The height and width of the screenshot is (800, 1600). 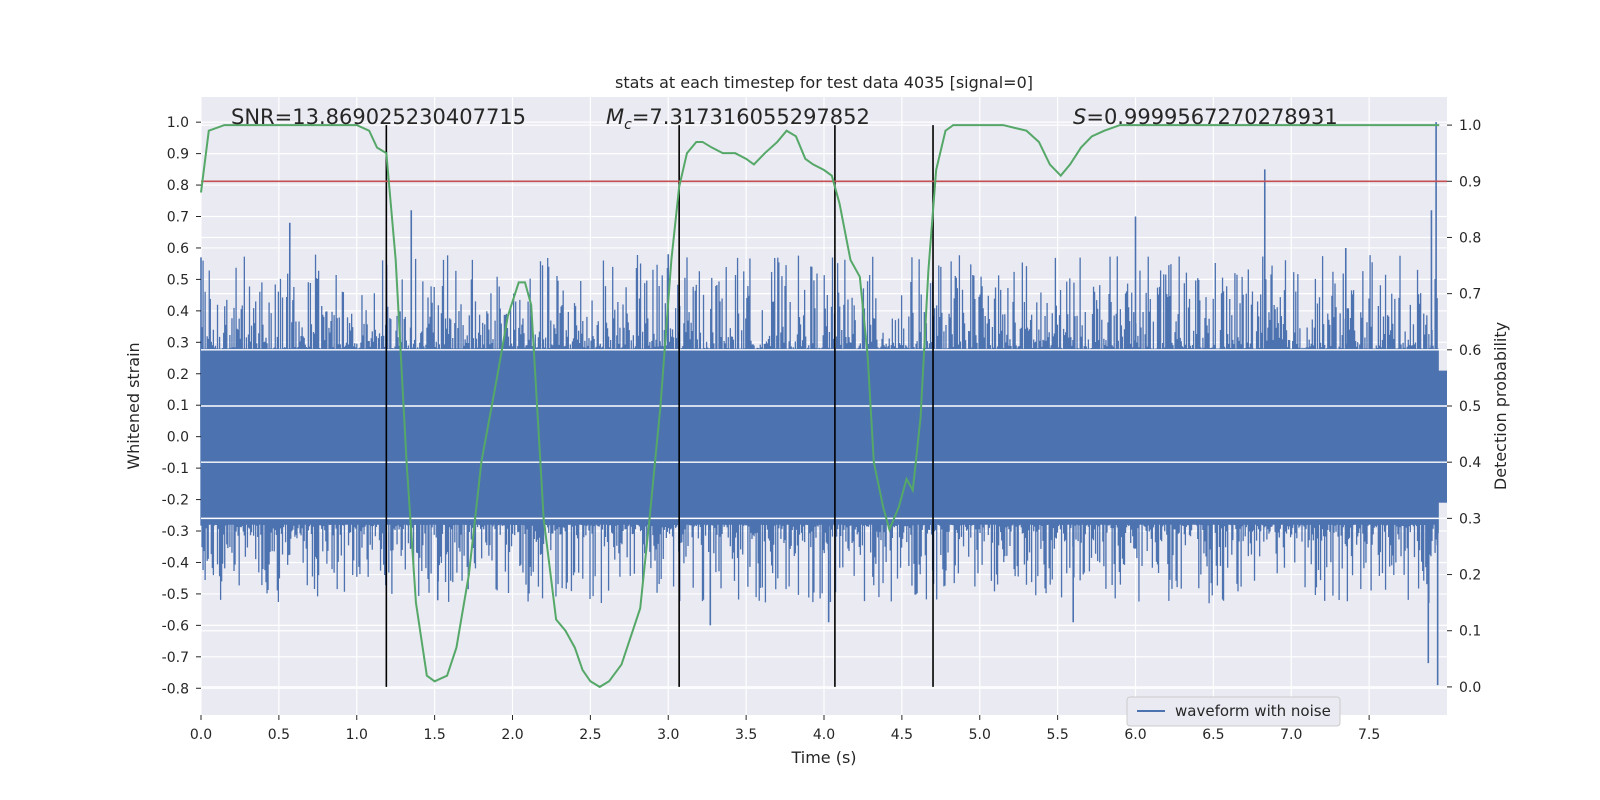 I want to click on x-tick-label: 5.5, so click(x=1057, y=735).